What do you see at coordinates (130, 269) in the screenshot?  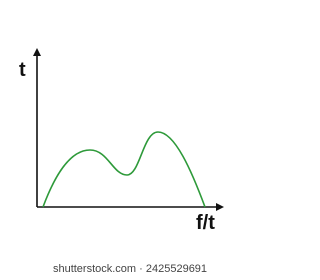 I see `watermark: shutterstock.com · 2425529691` at bounding box center [130, 269].